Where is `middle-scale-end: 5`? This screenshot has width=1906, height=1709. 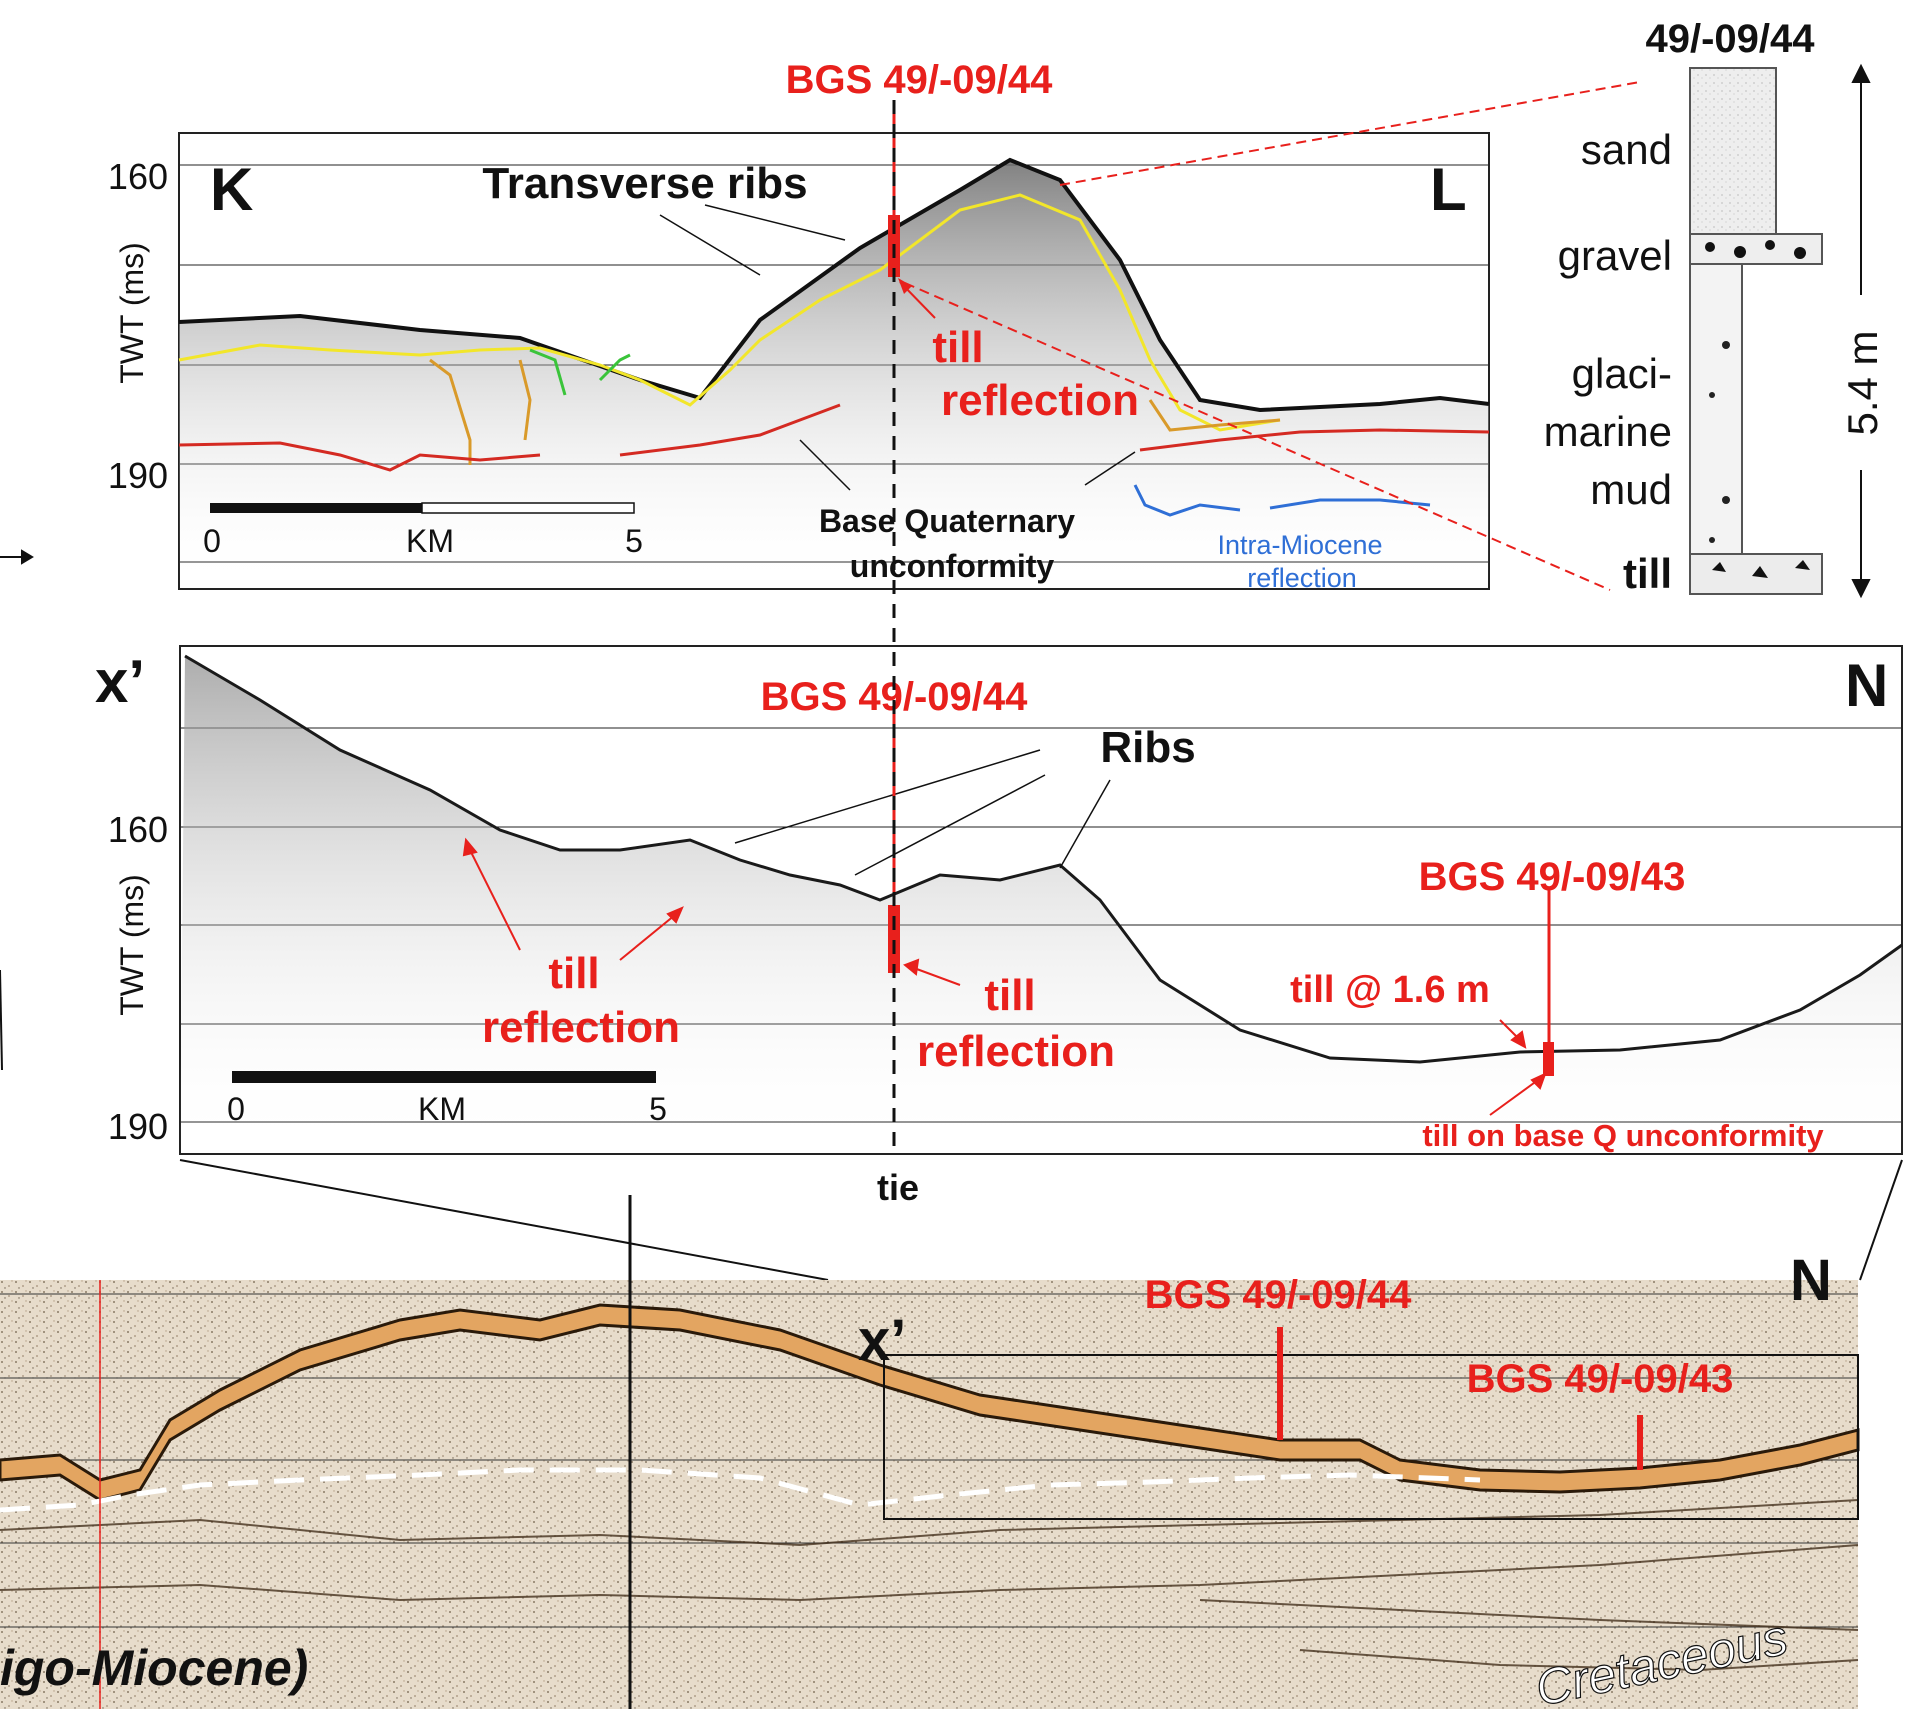
middle-scale-end: 5 is located at coordinates (658, 1109).